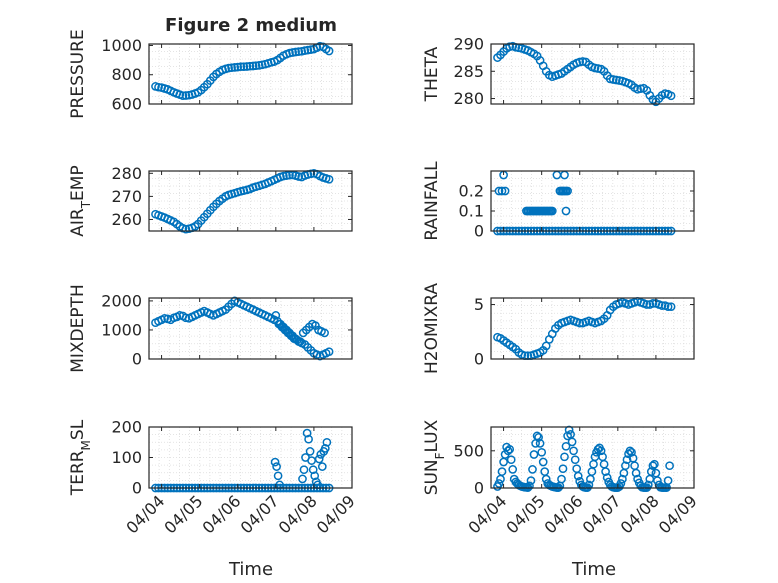  I want to click on y-axis-label: SUNFLUX, so click(434, 457).